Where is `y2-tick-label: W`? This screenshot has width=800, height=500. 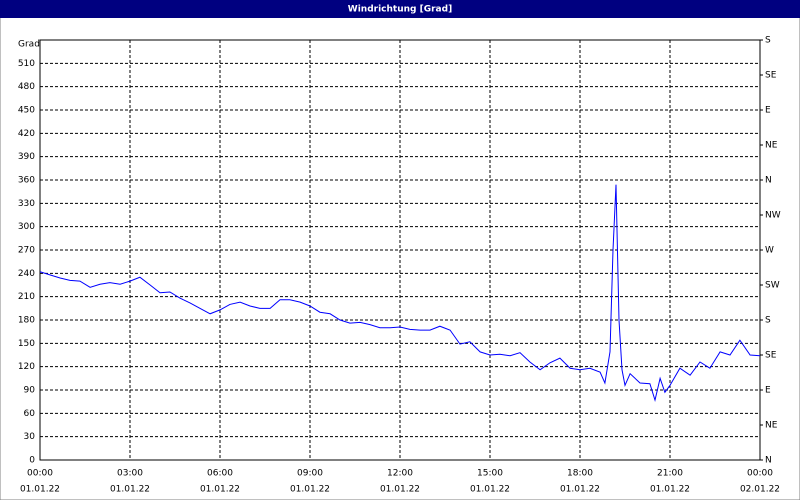
y2-tick-label: W is located at coordinates (769, 251).